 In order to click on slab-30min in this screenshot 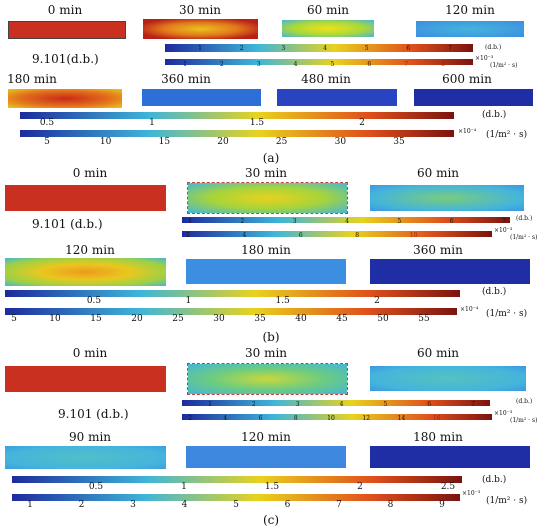, I will do `click(267, 198)`.